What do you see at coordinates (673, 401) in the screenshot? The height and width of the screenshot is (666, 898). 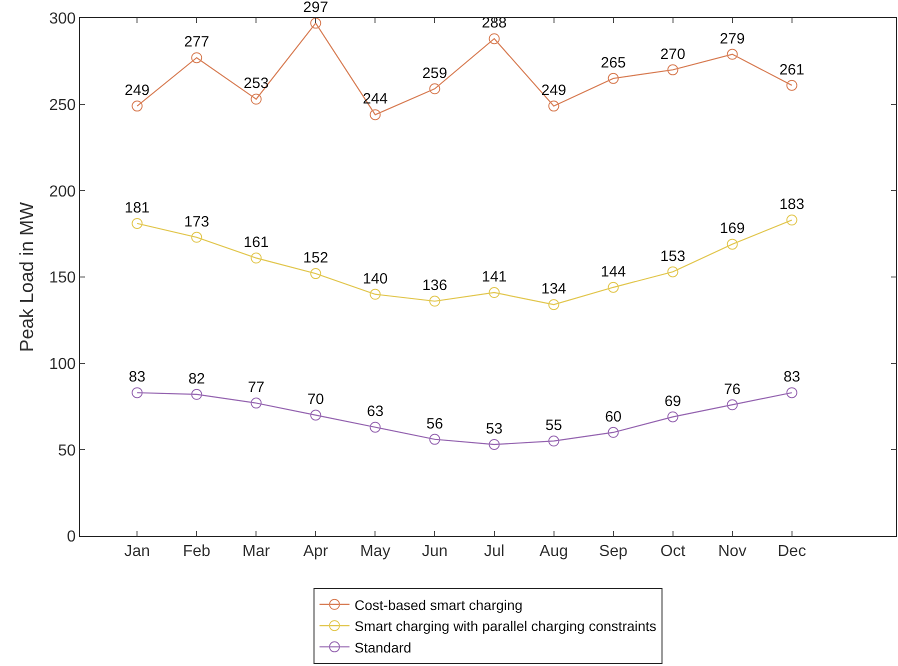 I see `data-label: 69` at bounding box center [673, 401].